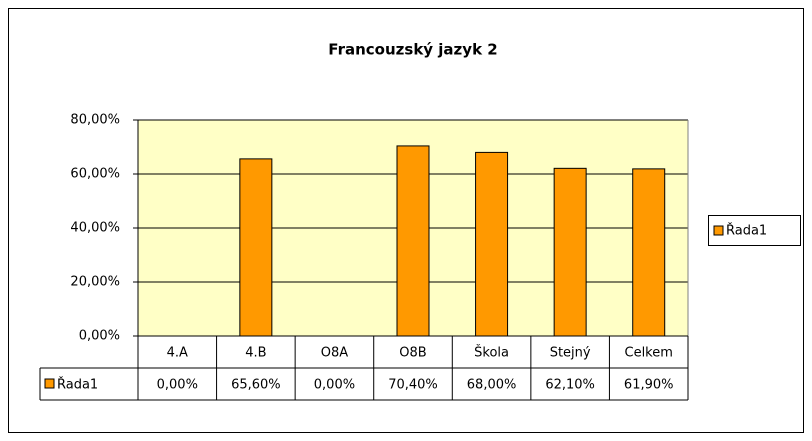 The image size is (812, 441). Describe the element at coordinates (95, 120) in the screenshot. I see `y-tick-label: 80,00%` at that location.